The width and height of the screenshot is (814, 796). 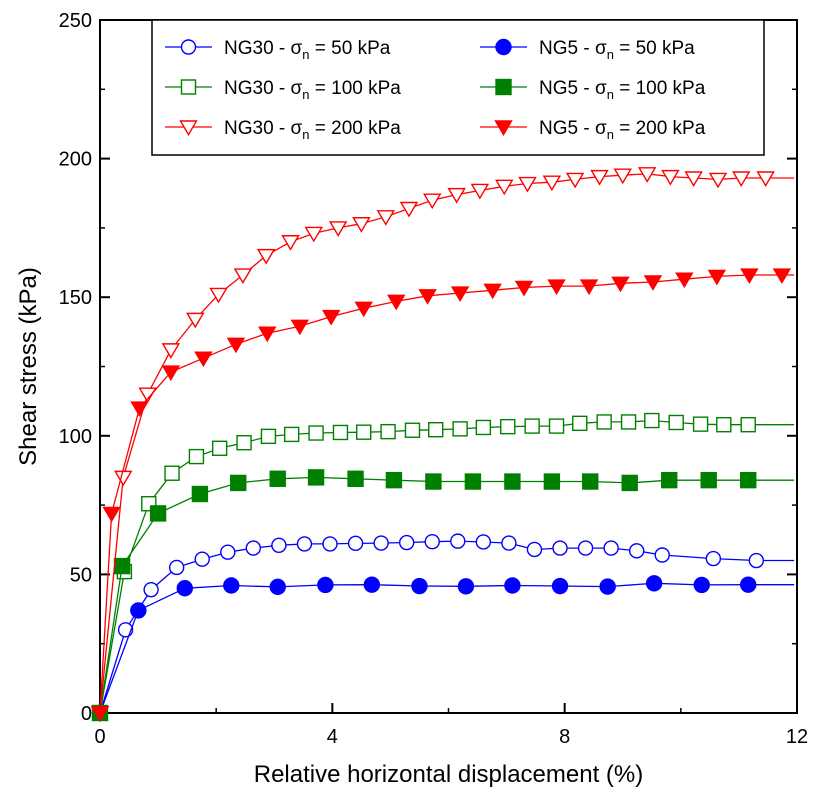 I want to click on y-tick-label: 250, so click(x=75, y=21).